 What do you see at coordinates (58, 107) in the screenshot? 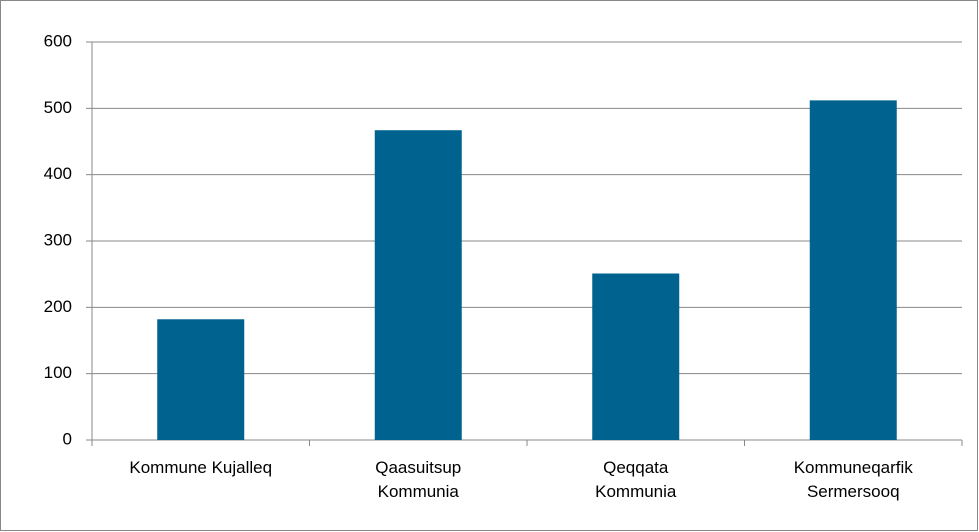
I see `y-tick-label: 500` at bounding box center [58, 107].